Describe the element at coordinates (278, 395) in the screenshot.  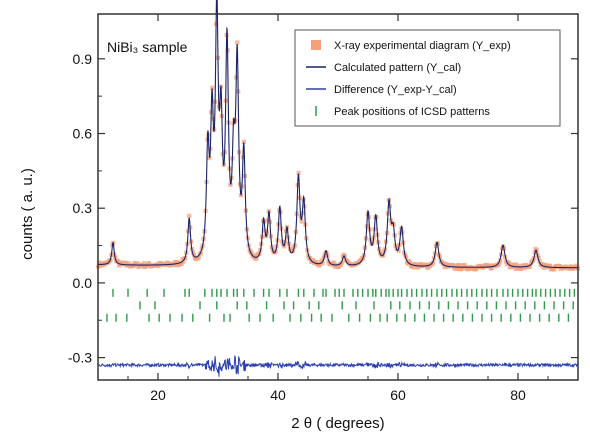
I see `x-tick-label: 40` at that location.